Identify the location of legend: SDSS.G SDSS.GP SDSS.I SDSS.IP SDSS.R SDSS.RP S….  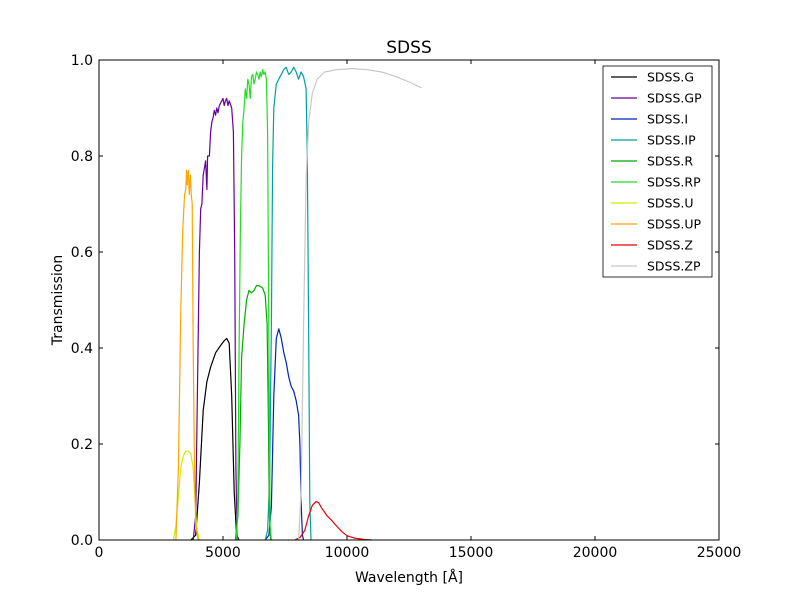
(657, 171).